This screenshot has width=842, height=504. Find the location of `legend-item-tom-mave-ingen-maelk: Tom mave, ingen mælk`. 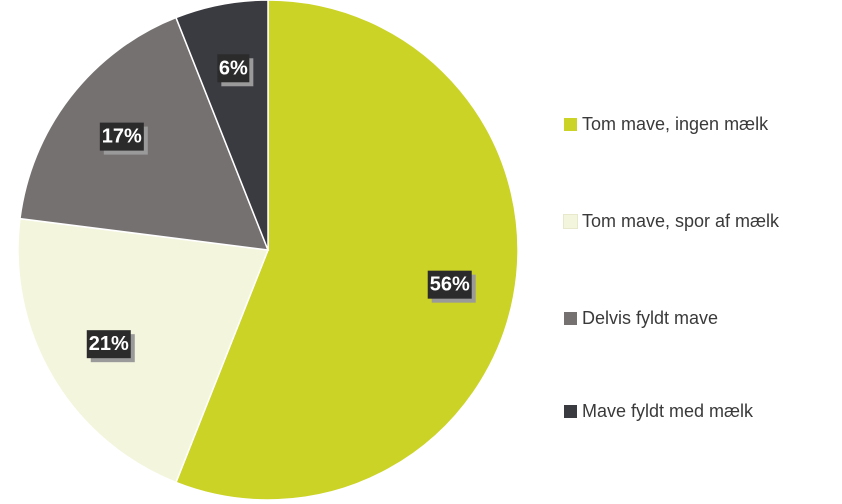

legend-item-tom-mave-ingen-maelk: Tom mave, ingen mælk is located at coordinates (666, 124).